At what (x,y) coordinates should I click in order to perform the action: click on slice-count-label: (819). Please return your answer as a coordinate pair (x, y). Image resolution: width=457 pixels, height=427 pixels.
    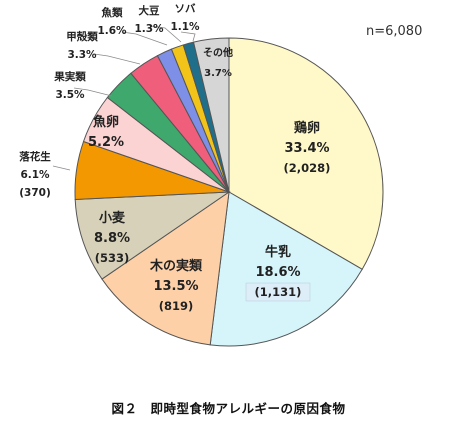
    Looking at the image, I should click on (176, 306).